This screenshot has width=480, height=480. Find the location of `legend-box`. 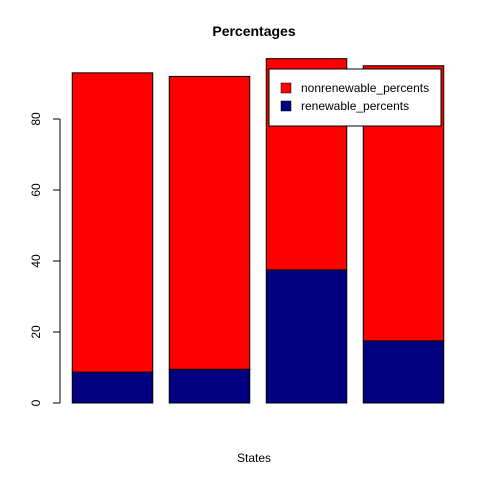

legend-box is located at coordinates (355, 97).